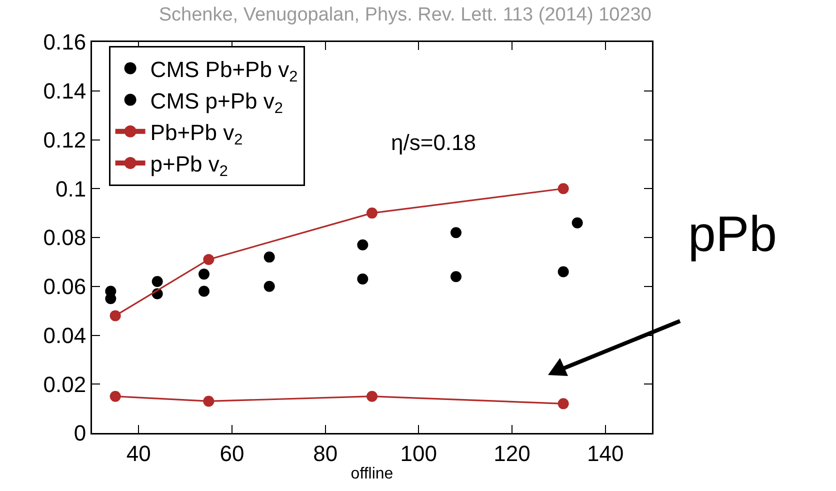 This screenshot has width=836, height=491. Describe the element at coordinates (138, 453) in the screenshot. I see `x-tick-label: 40` at that location.